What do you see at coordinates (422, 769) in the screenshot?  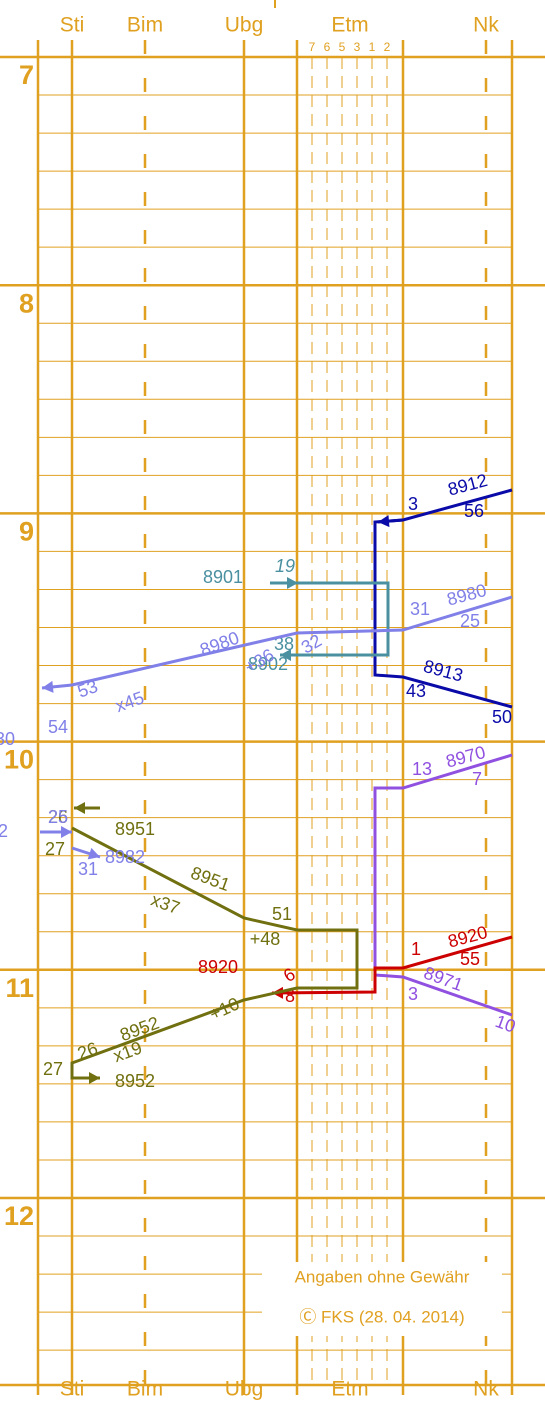 I see `train-label: 13` at bounding box center [422, 769].